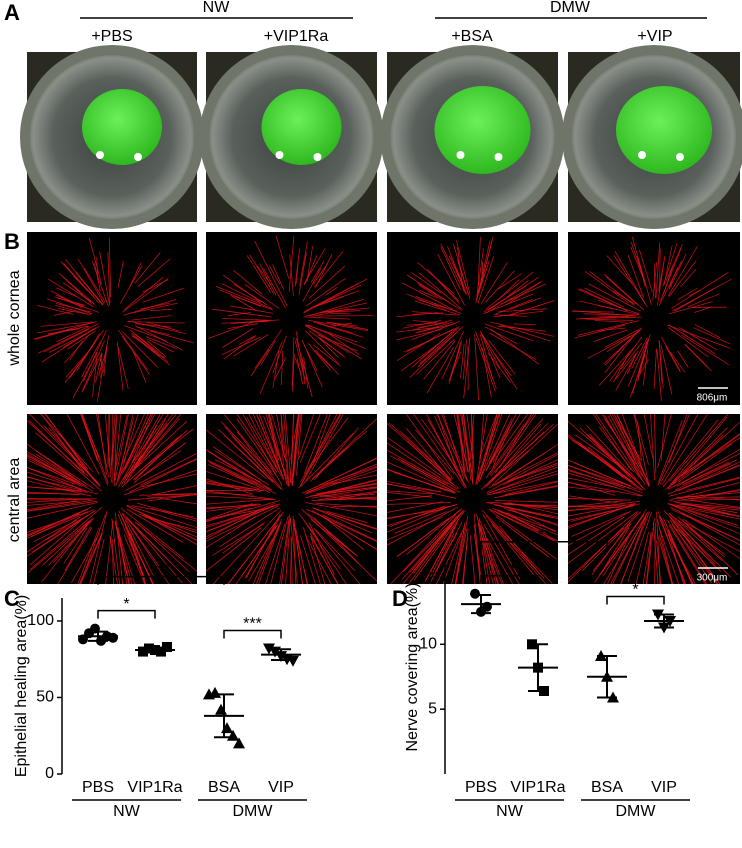 This screenshot has width=742, height=848. Describe the element at coordinates (544, 545) in the screenshot. I see `bracket` at that location.